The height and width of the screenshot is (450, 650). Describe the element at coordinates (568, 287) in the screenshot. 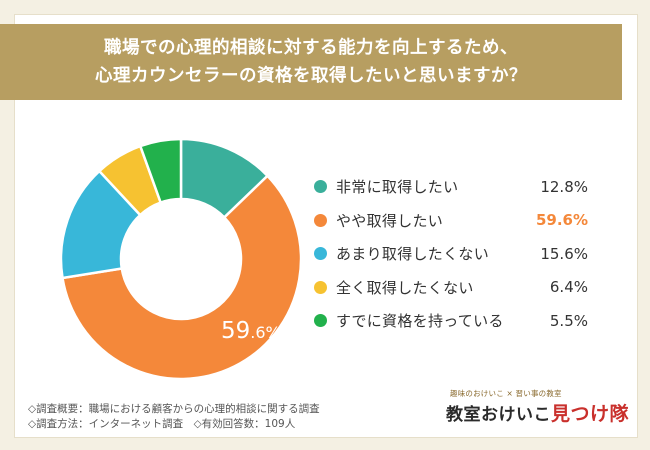

I see `legend-value: 6.4%` at that location.